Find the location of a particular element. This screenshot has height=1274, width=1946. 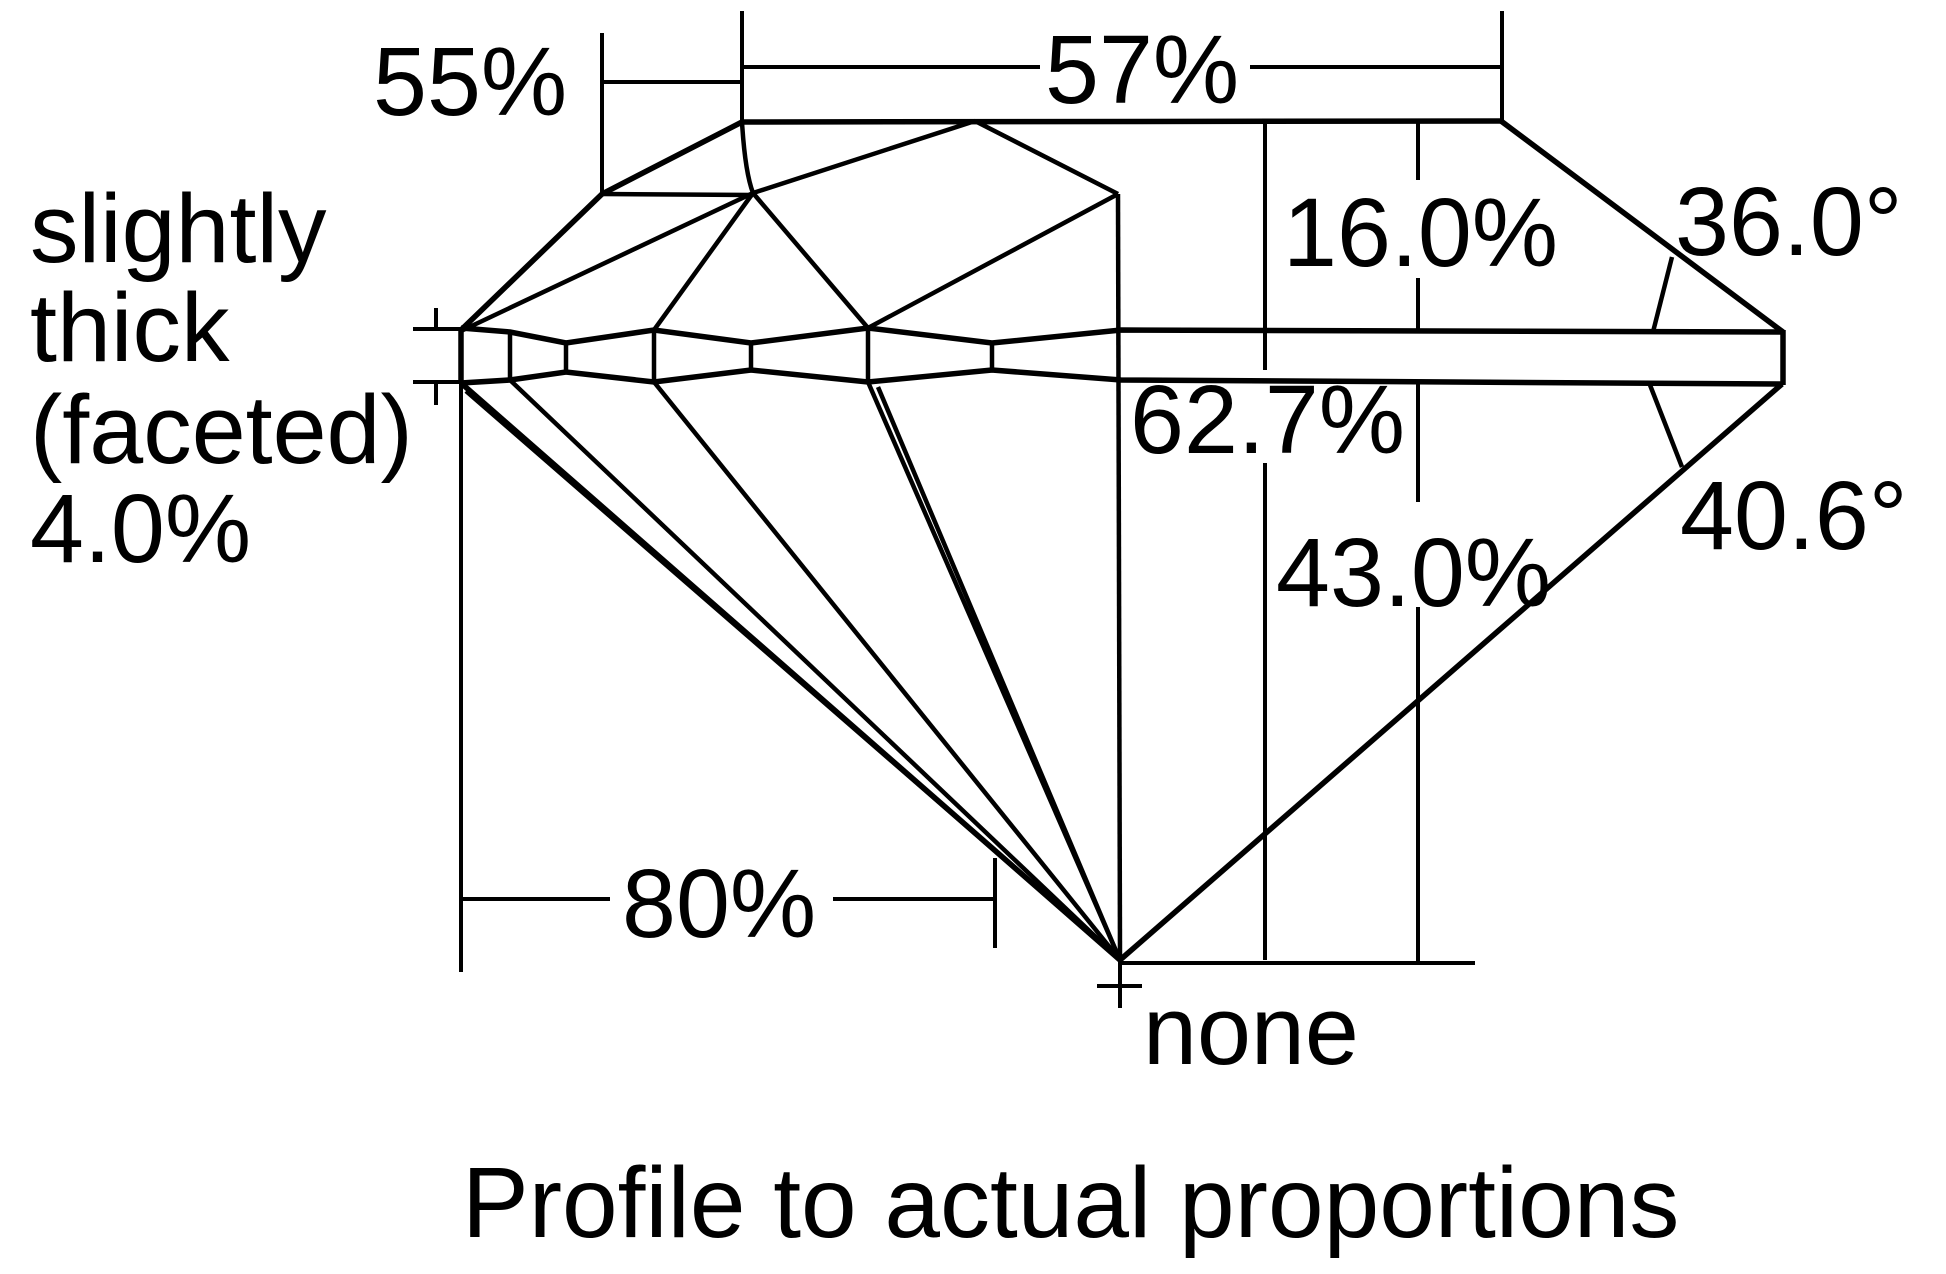

pavilion-angle-chord is located at coordinates (1666, 426).